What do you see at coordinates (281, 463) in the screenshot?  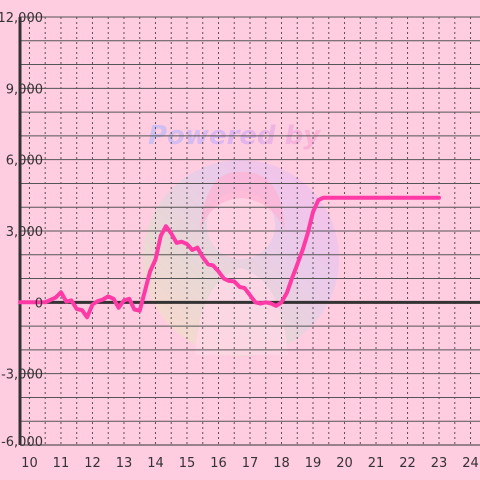 I see `x-tick-label: 18` at bounding box center [281, 463].